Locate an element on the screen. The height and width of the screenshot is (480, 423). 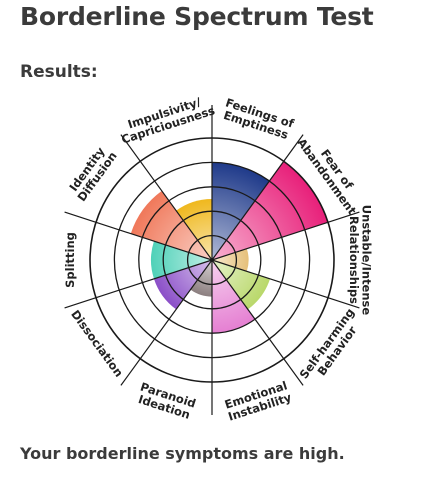
segment-feelings-of-emptiness is located at coordinates (241, 211).